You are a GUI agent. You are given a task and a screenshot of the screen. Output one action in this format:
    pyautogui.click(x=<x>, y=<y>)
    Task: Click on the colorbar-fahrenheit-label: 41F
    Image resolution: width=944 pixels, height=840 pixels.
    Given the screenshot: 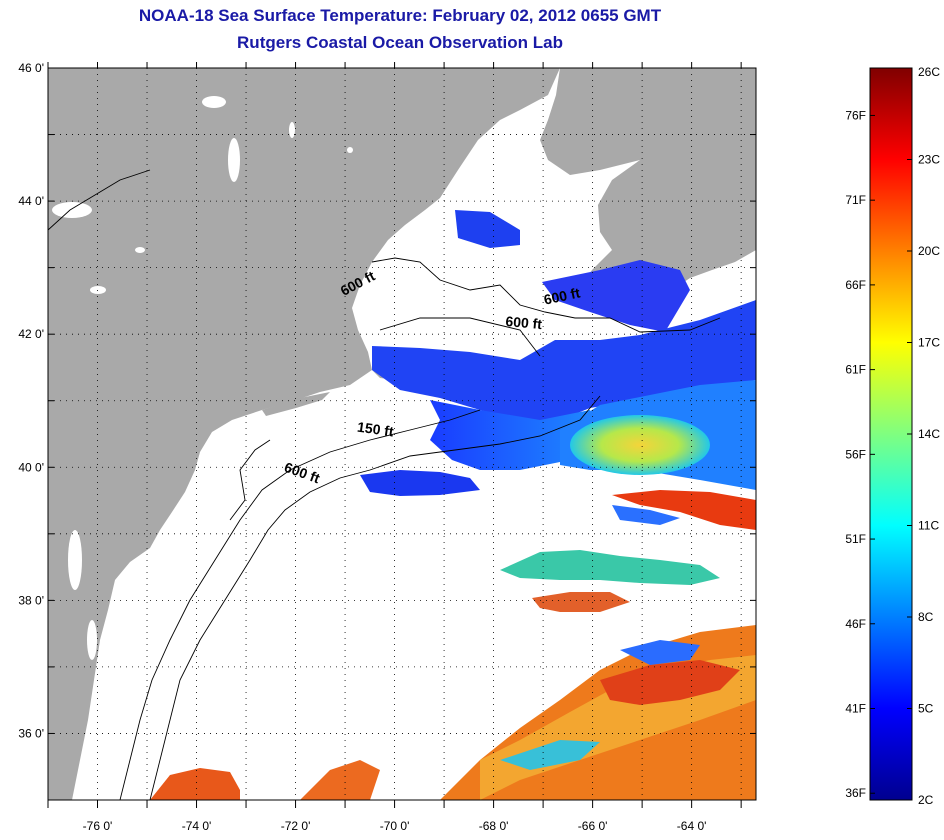 What is the action you would take?
    pyautogui.click(x=855, y=709)
    